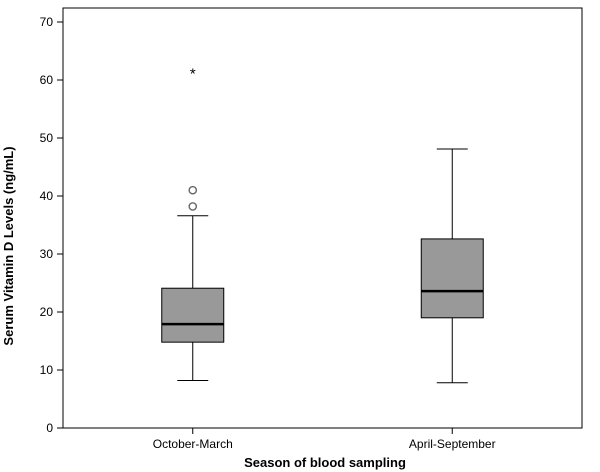  I want to click on y-tick-label: 60, so click(47, 80).